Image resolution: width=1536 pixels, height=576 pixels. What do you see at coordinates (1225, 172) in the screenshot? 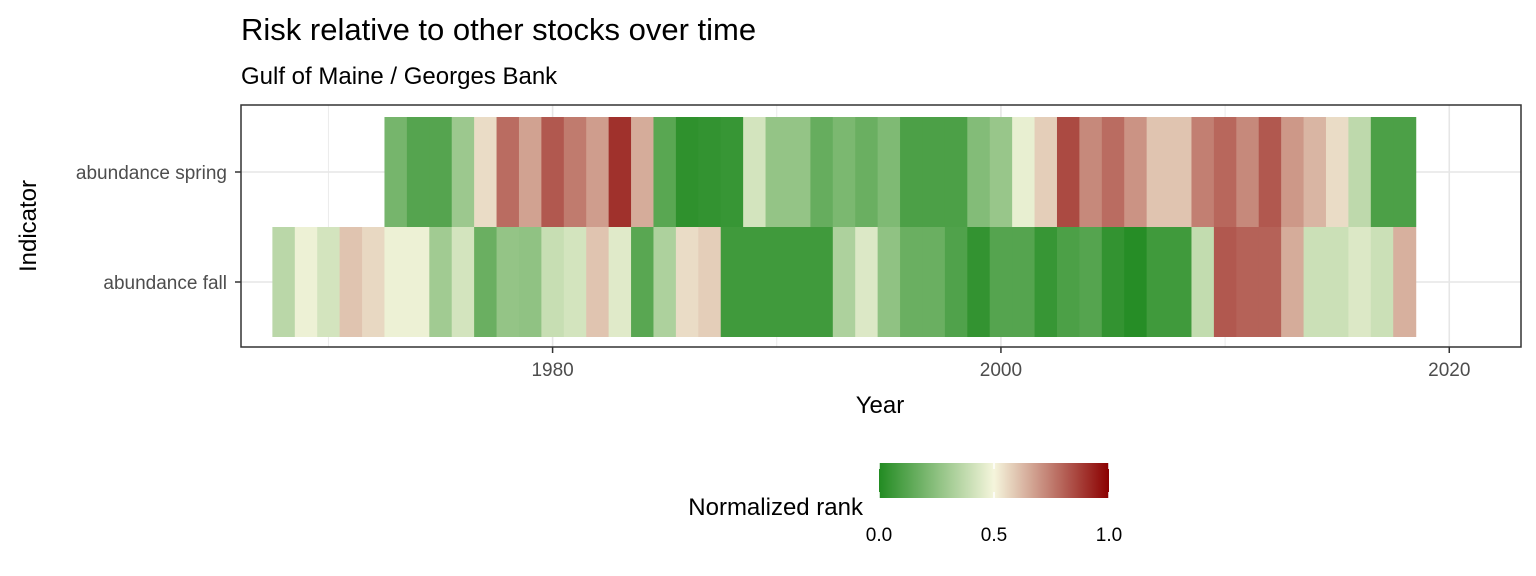
I see `tile-abundance-spring-2010` at bounding box center [1225, 172].